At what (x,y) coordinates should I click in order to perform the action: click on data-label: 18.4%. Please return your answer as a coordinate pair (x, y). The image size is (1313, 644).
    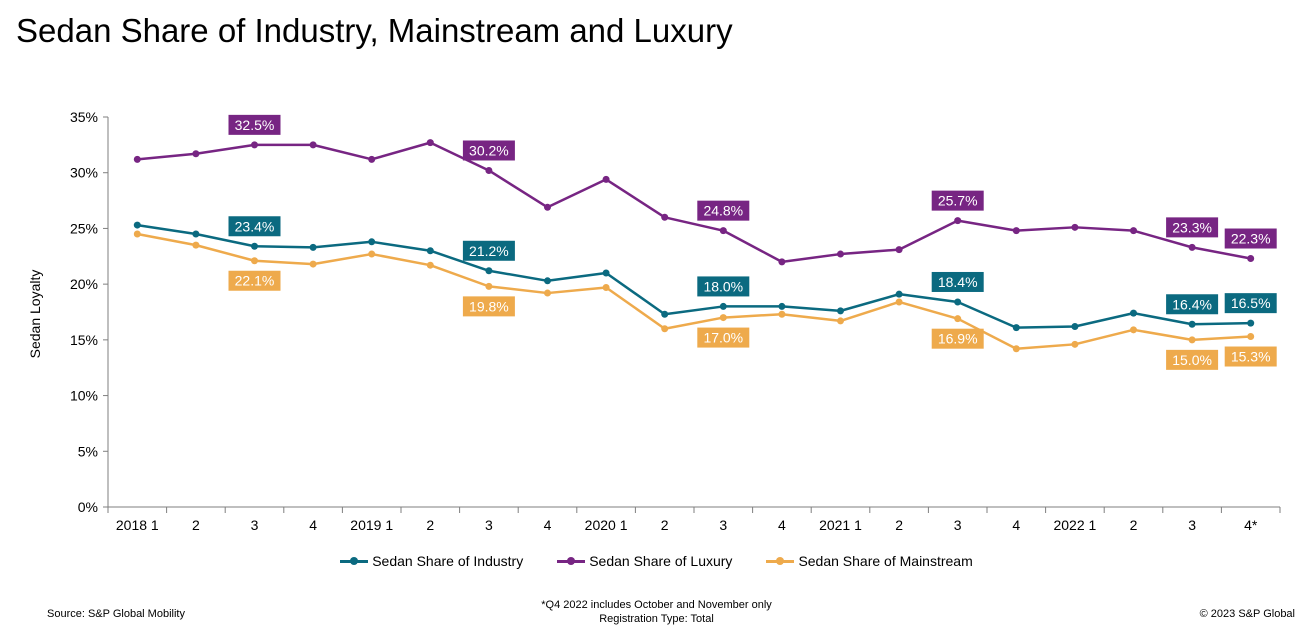
    Looking at the image, I should click on (958, 282).